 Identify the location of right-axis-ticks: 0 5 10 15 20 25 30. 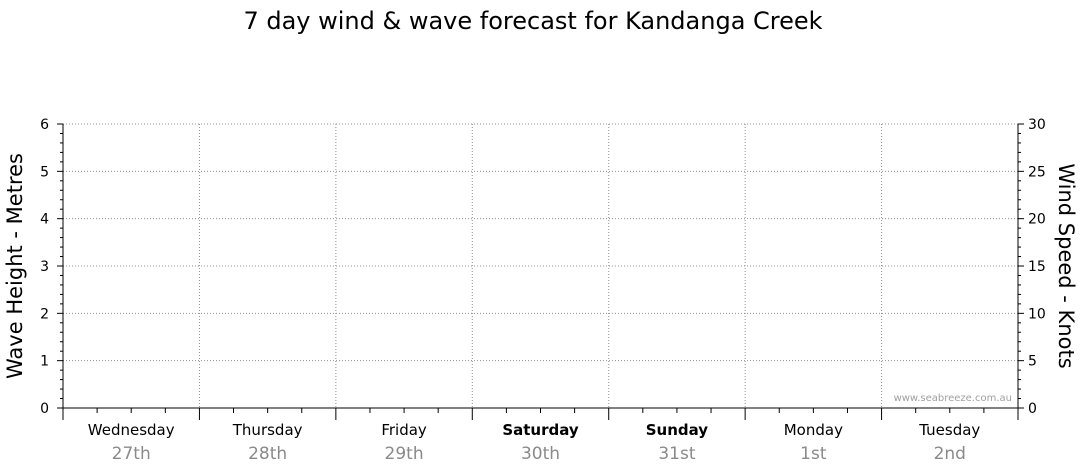
(1032, 267).